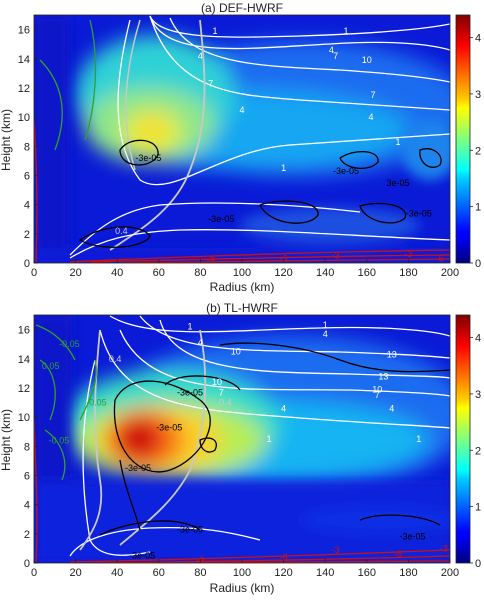 The width and height of the screenshot is (484, 600). Describe the element at coordinates (367, 573) in the screenshot. I see `x-tick-label: 160` at that location.